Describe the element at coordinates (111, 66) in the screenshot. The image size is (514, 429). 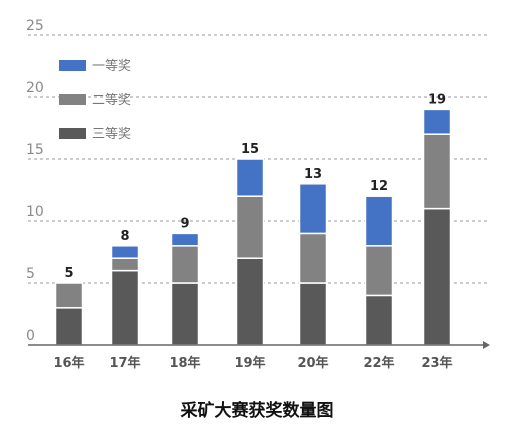
I see `legend-label: 一等奖` at that location.